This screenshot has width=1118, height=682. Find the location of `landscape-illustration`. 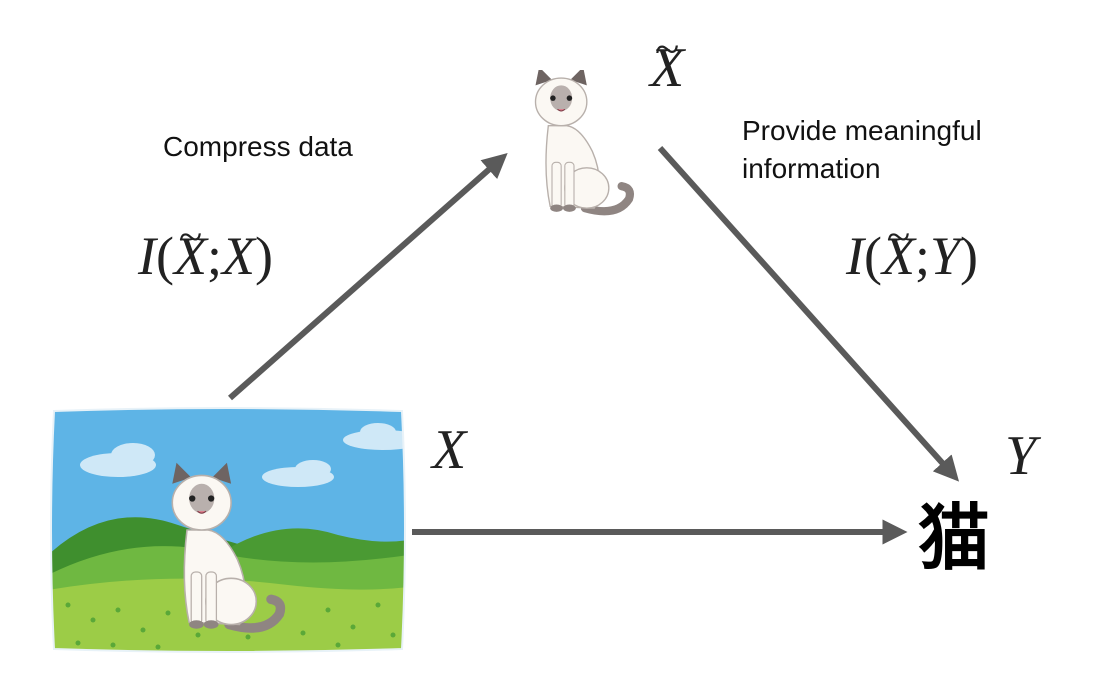

landscape-illustration is located at coordinates (228, 530).